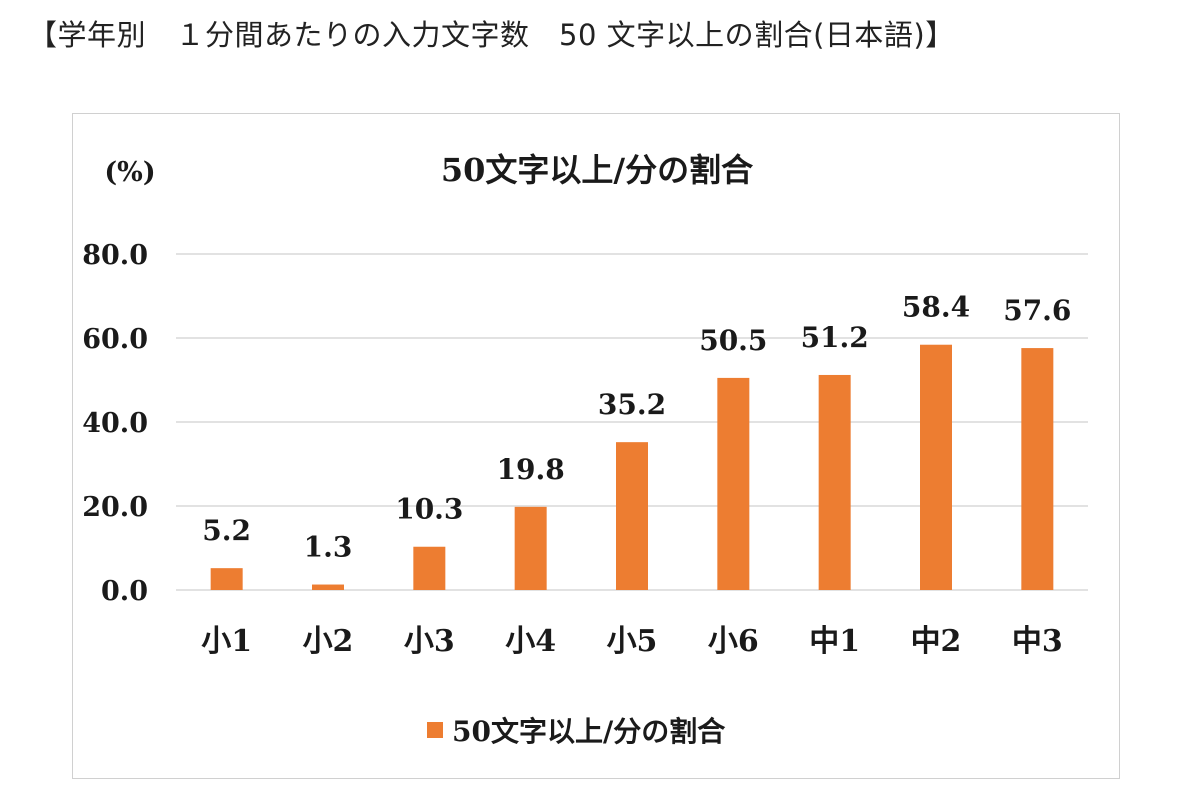  I want to click on data-label: 35.2, so click(632, 404).